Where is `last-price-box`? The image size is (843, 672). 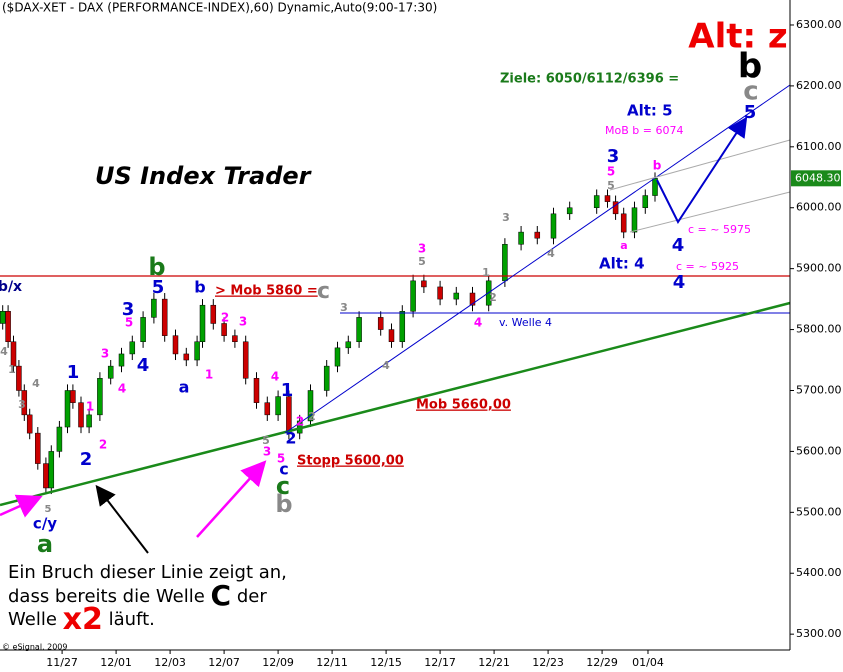 last-price-box is located at coordinates (816, 178).